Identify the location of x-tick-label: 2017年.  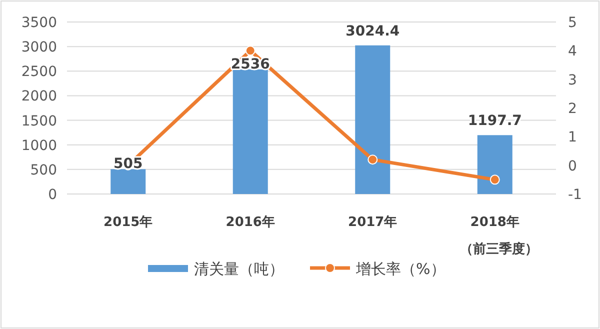
(373, 222).